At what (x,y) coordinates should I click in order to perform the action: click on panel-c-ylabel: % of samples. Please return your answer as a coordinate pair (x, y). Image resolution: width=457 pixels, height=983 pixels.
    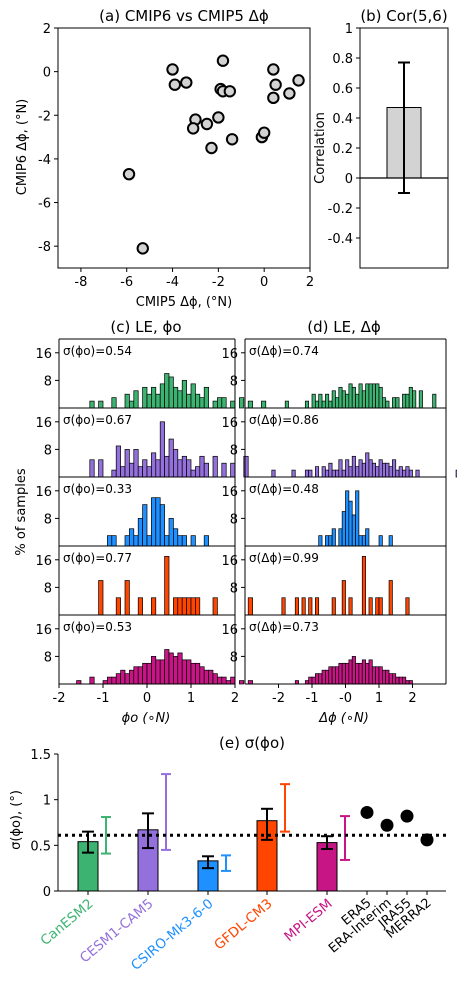
    Looking at the image, I should click on (21, 511).